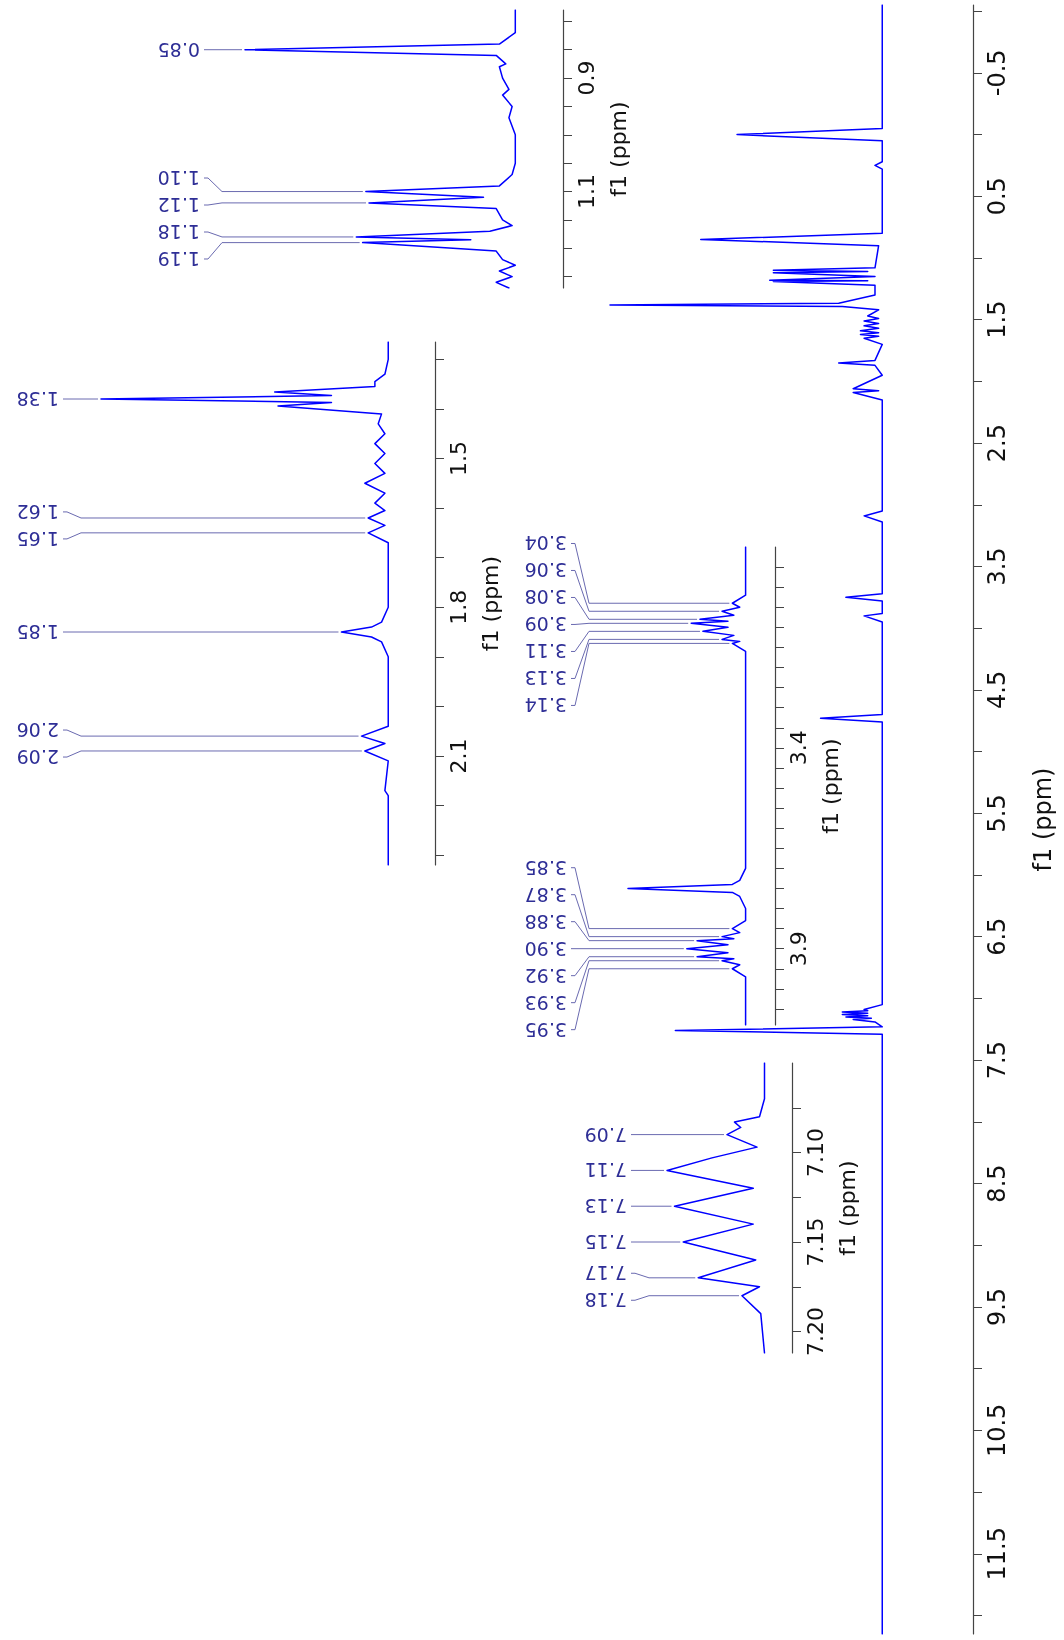  Describe the element at coordinates (545, 543) in the screenshot. I see `annotation: 3.04` at that location.